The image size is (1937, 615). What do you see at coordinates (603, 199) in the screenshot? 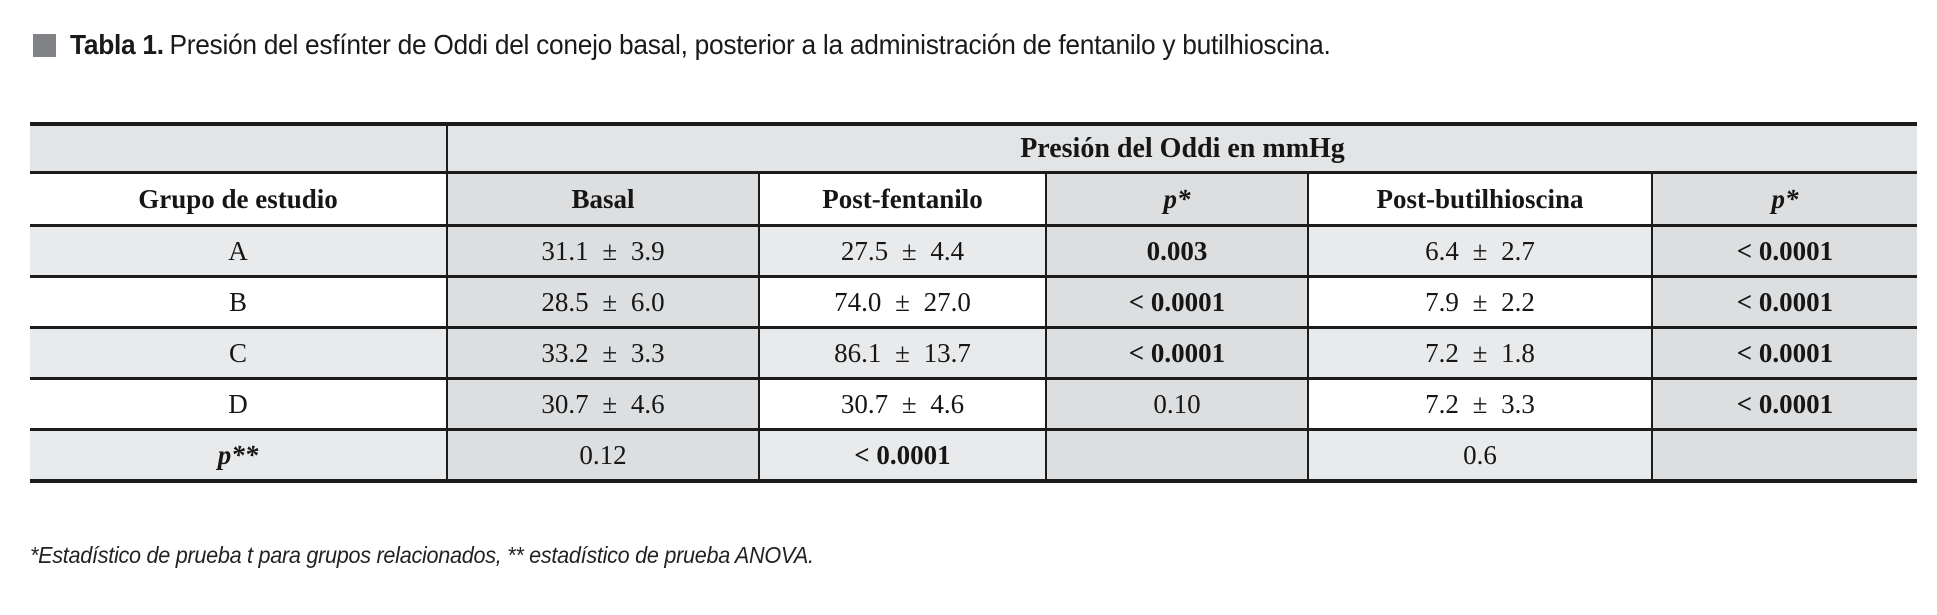
I see `column-header-basal: Basal` at bounding box center [603, 199].